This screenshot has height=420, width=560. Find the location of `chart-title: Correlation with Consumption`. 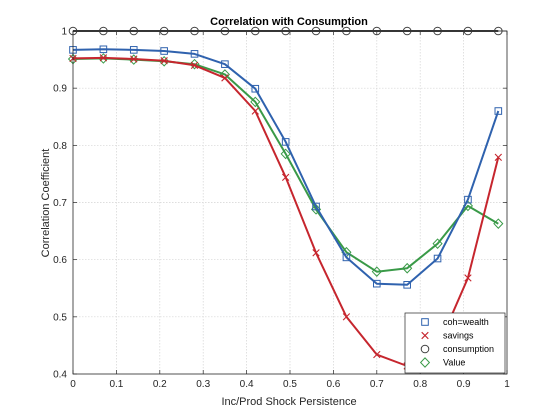

chart-title: Correlation with Consumption is located at coordinates (289, 22).